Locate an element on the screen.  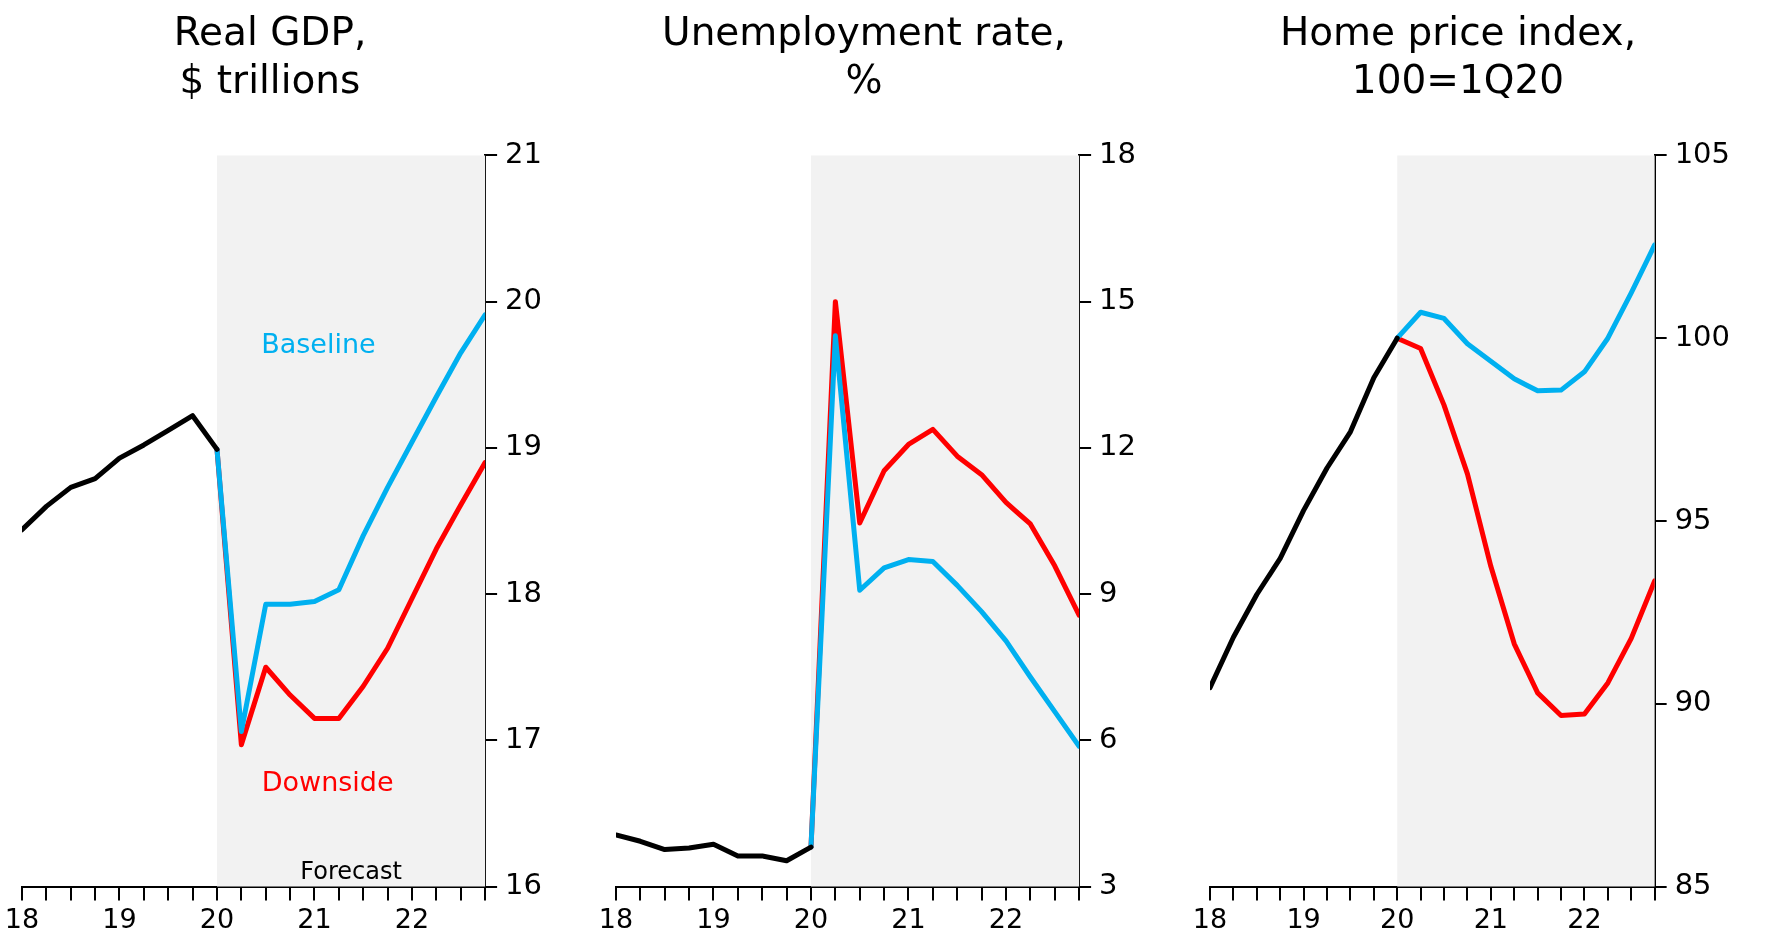
y-tick-label: 17 is located at coordinates (523, 737).